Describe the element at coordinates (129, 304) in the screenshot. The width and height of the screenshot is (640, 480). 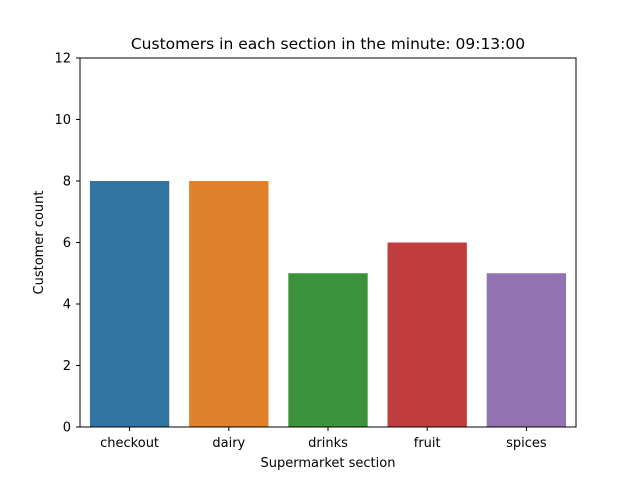
I see `bar-checkout` at that location.